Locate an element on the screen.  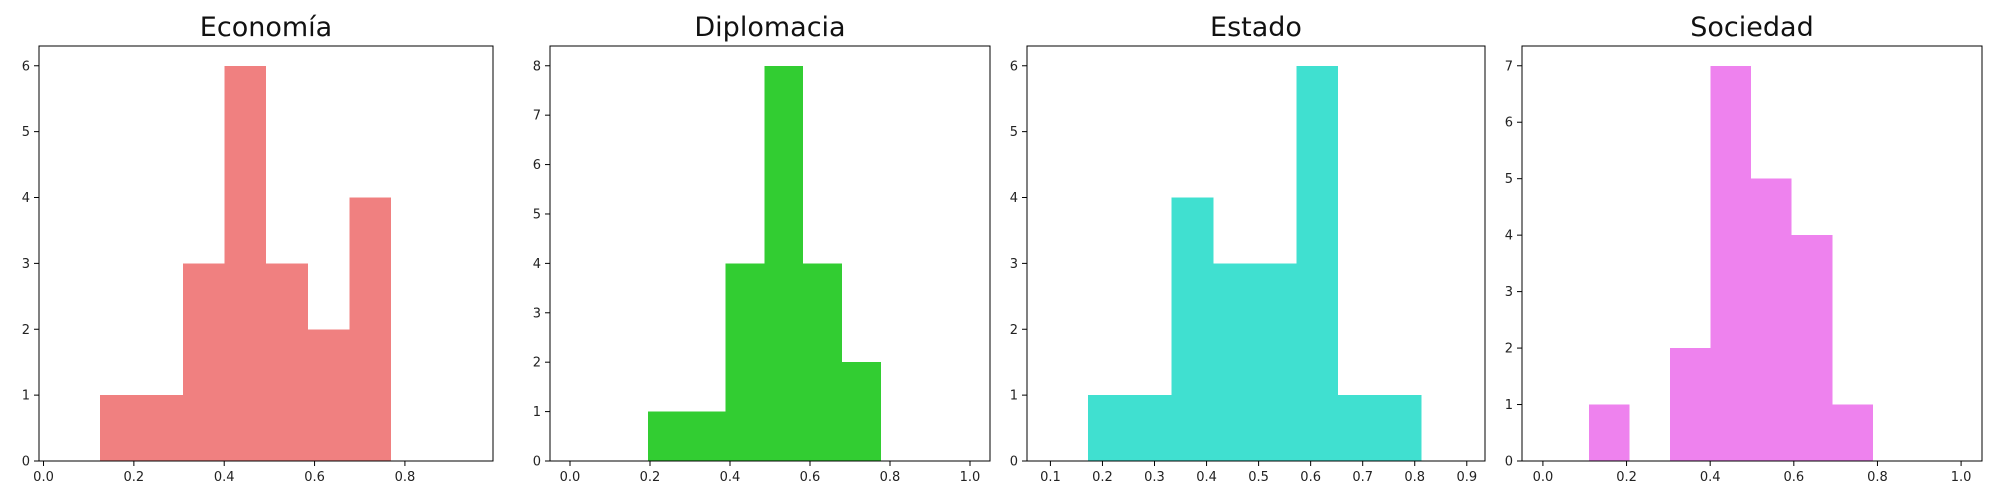
x-tick-label: 0.3 is located at coordinates (1154, 477).